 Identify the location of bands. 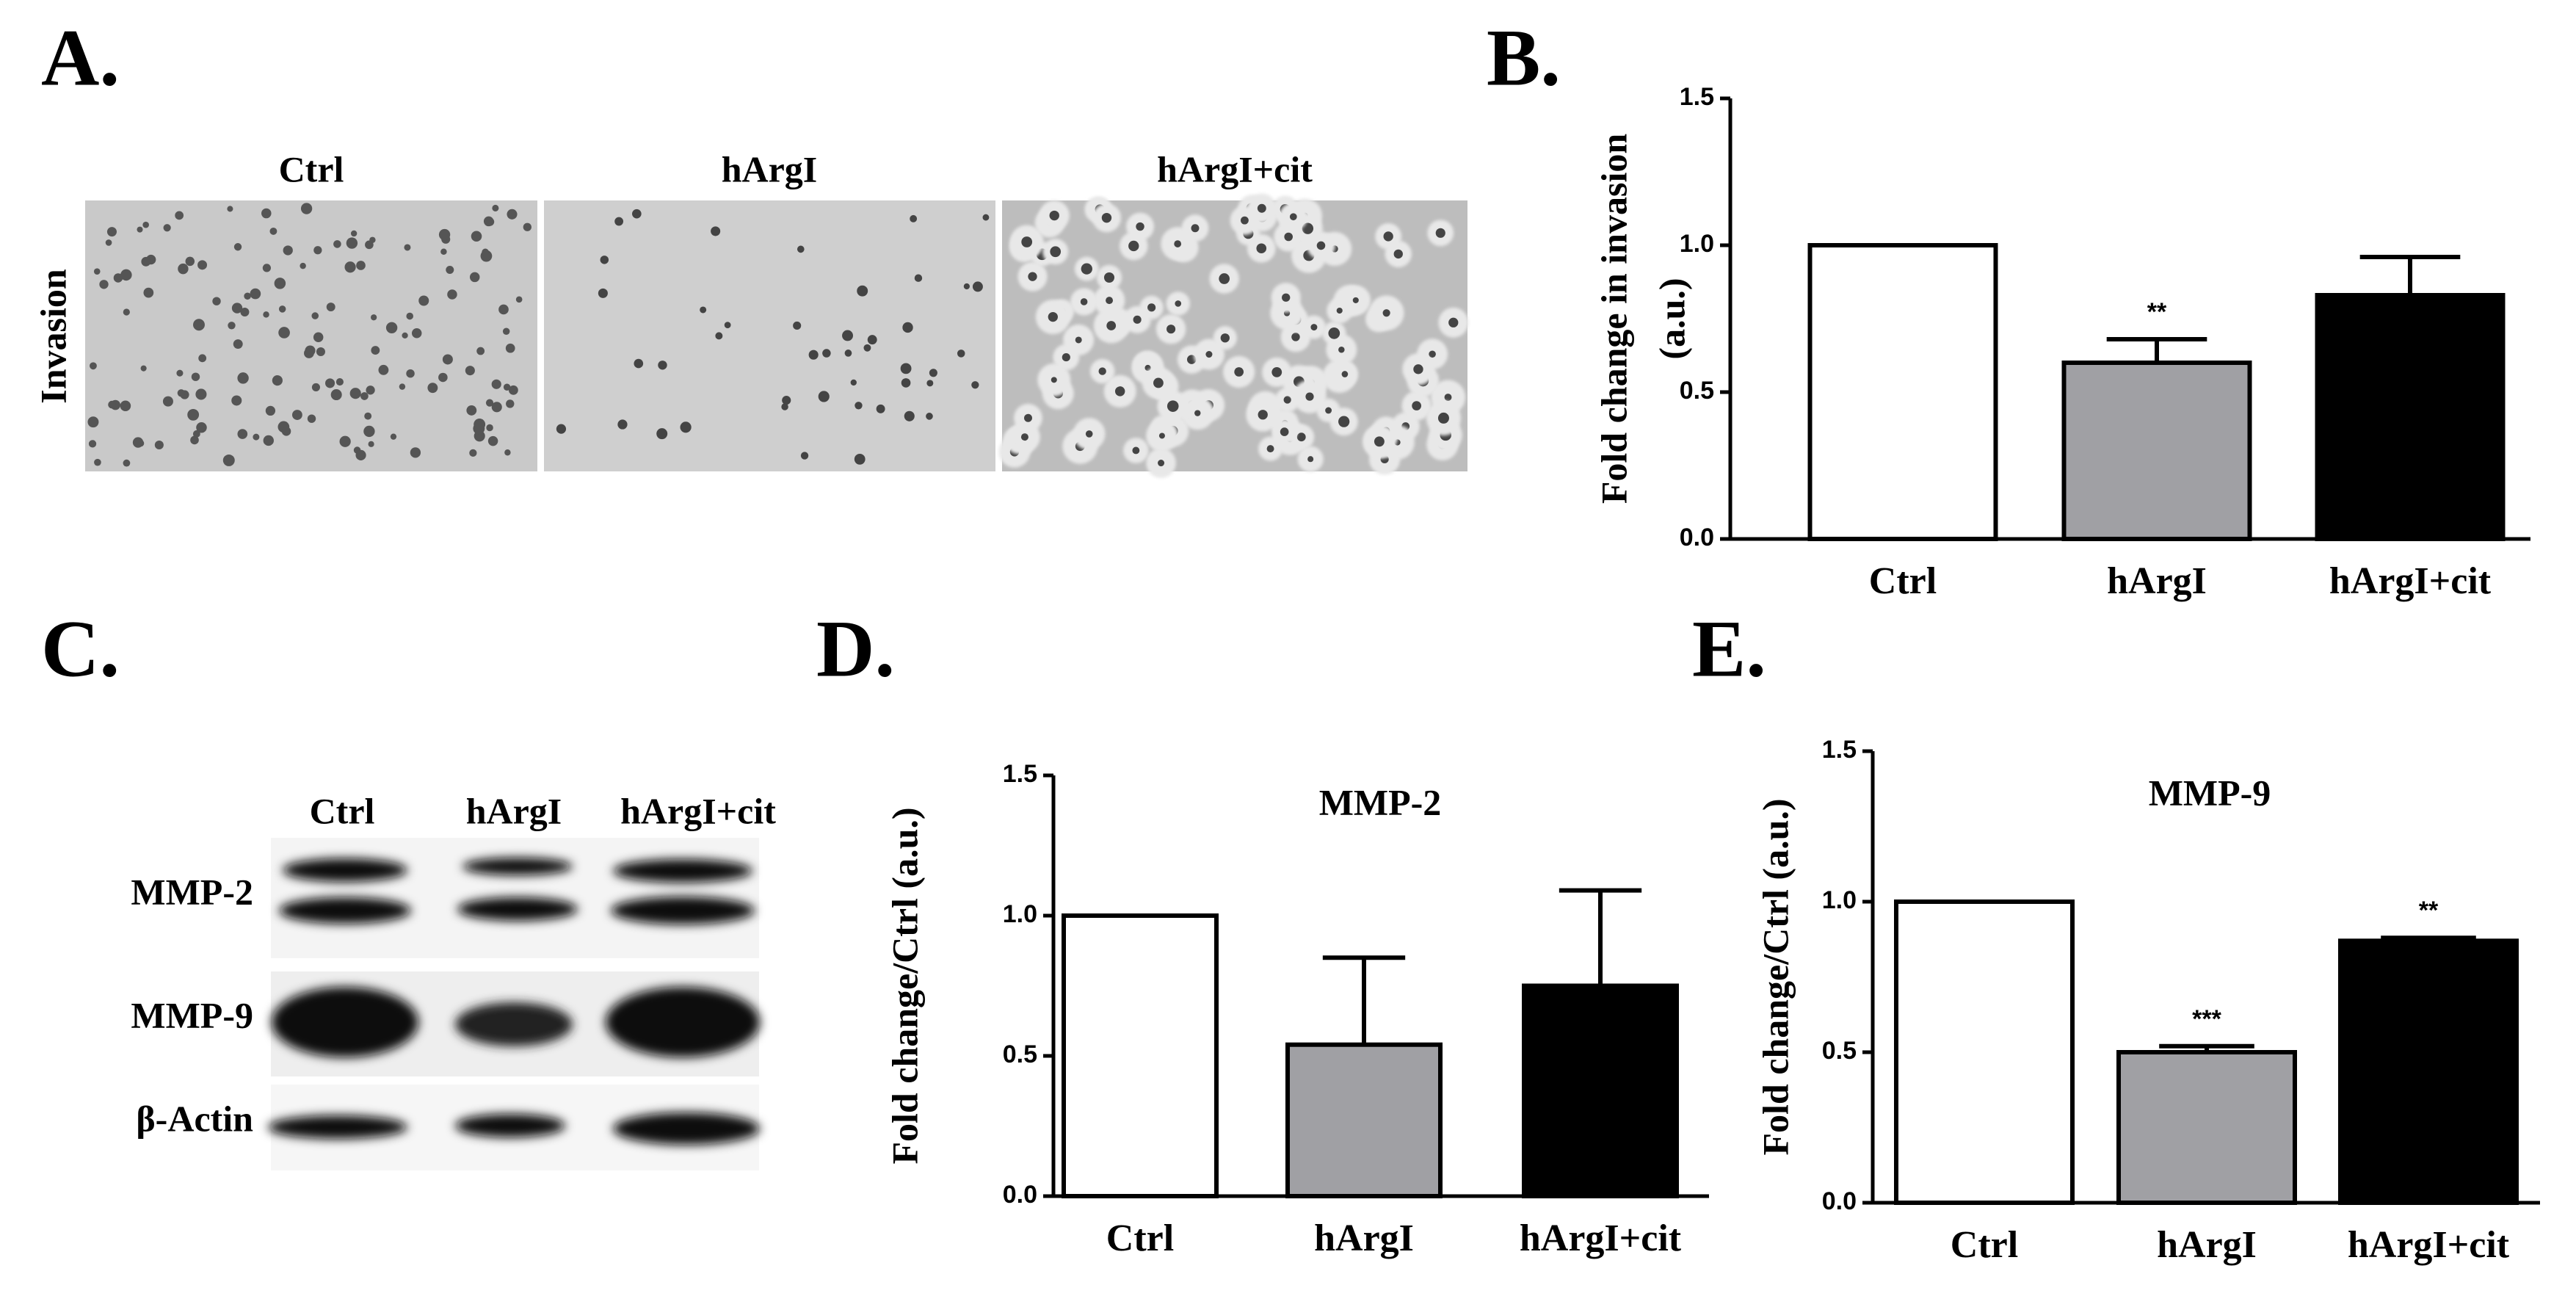
(514, 1002).